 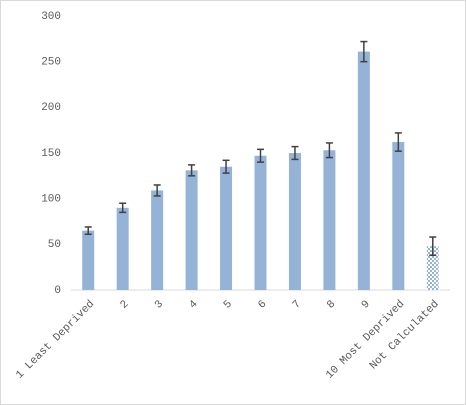 What do you see at coordinates (51, 108) in the screenshot?
I see `y-tick-label: 200` at bounding box center [51, 108].